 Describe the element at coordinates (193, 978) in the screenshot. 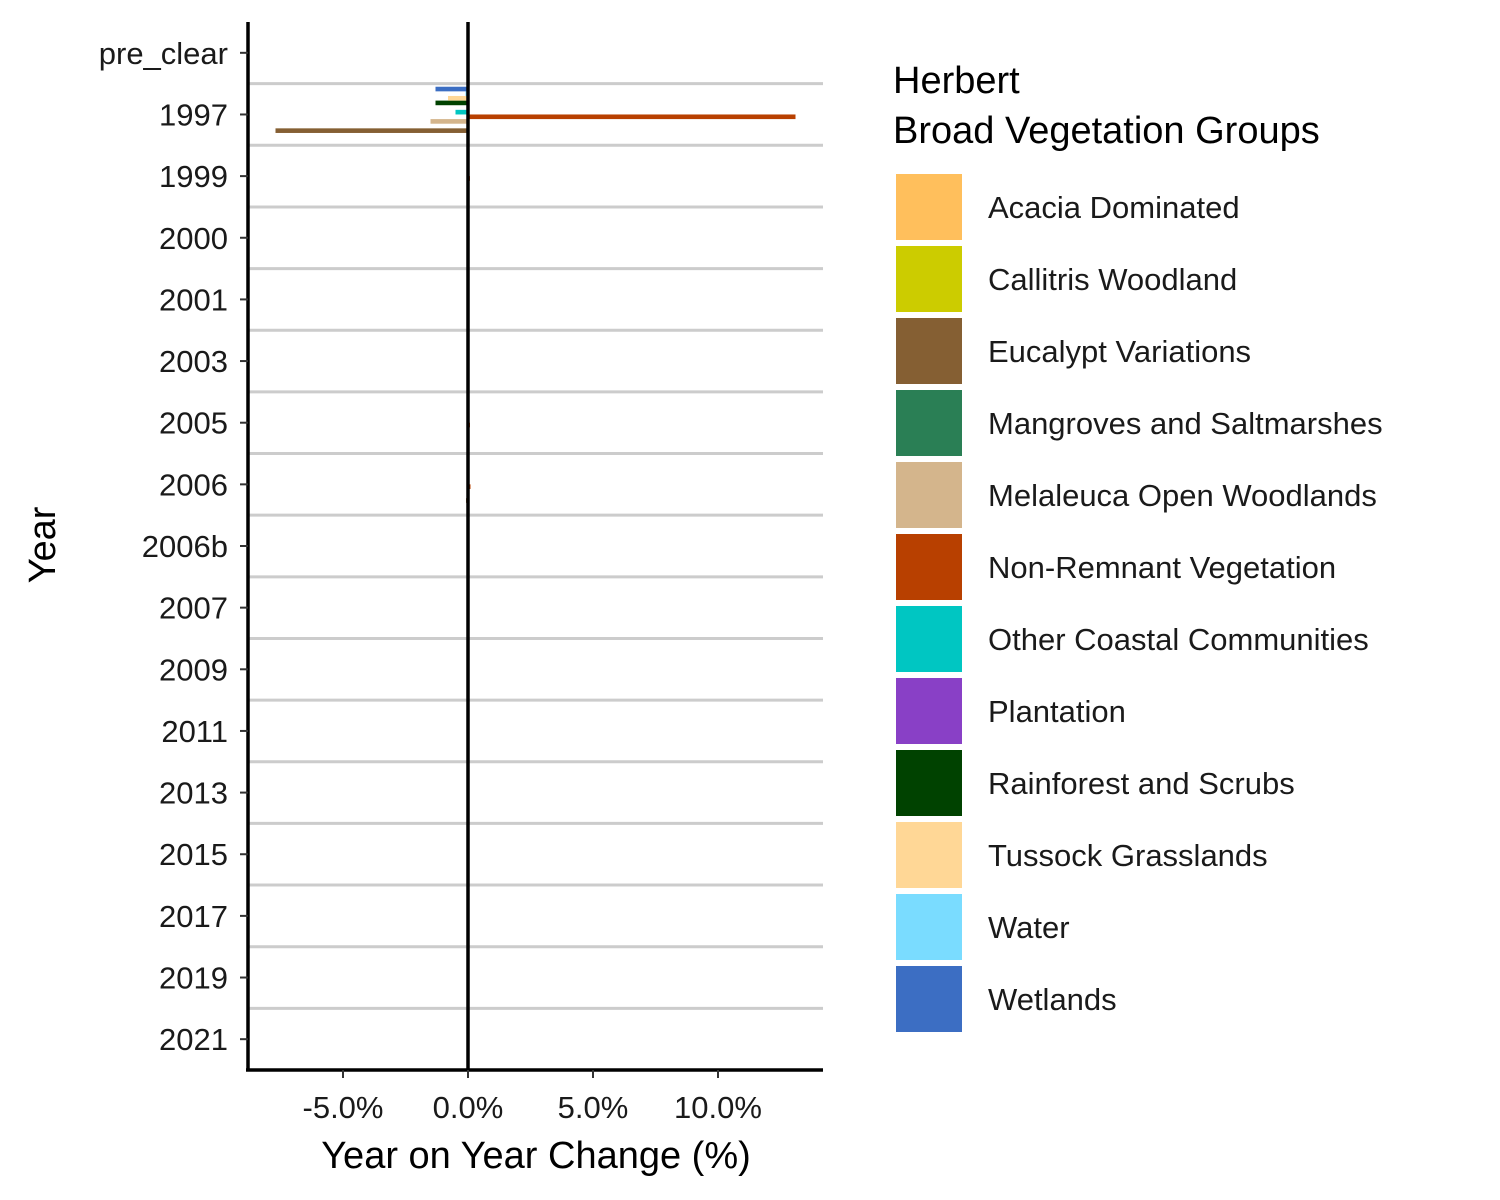

I see `y-tick-label: 2019` at that location.